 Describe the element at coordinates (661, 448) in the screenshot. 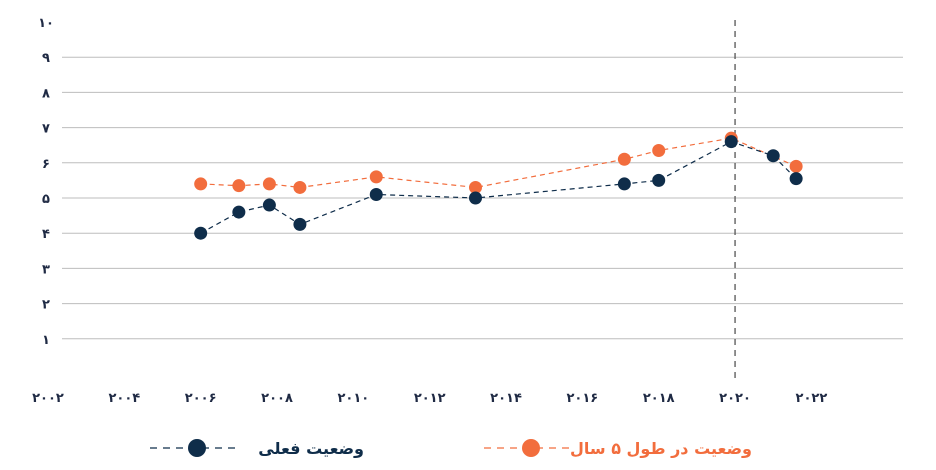

I see `legend-label-series-1: وضعیت در طول ۵ سال` at that location.